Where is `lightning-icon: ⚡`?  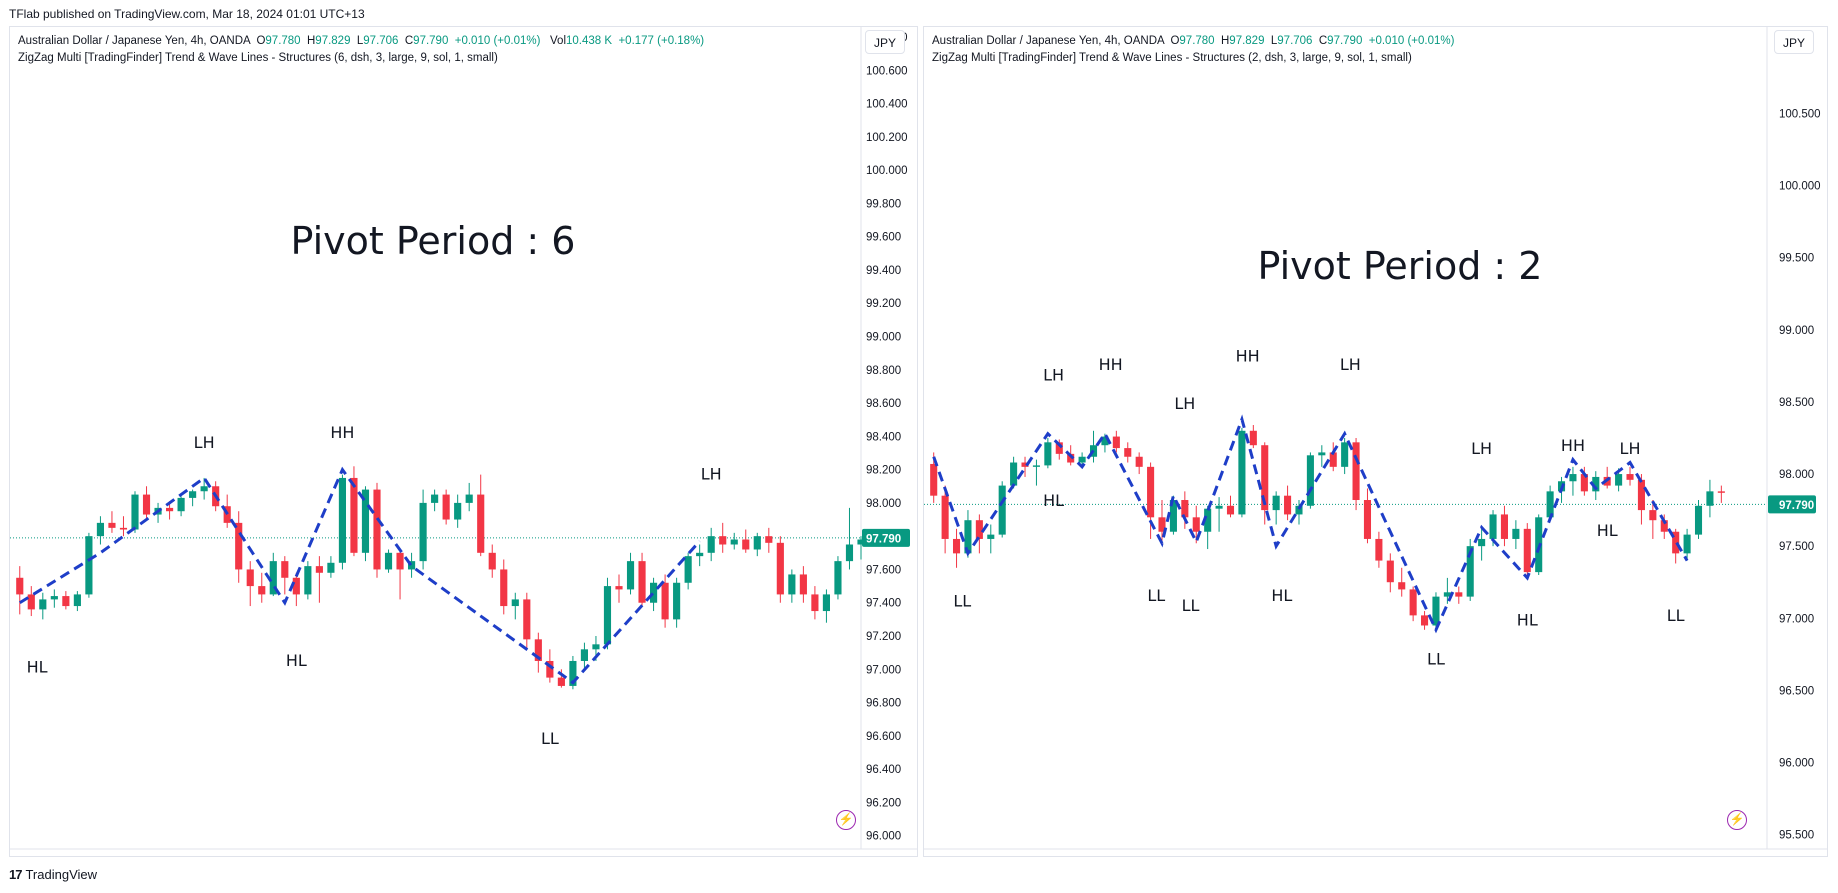 lightning-icon: ⚡ is located at coordinates (1737, 820).